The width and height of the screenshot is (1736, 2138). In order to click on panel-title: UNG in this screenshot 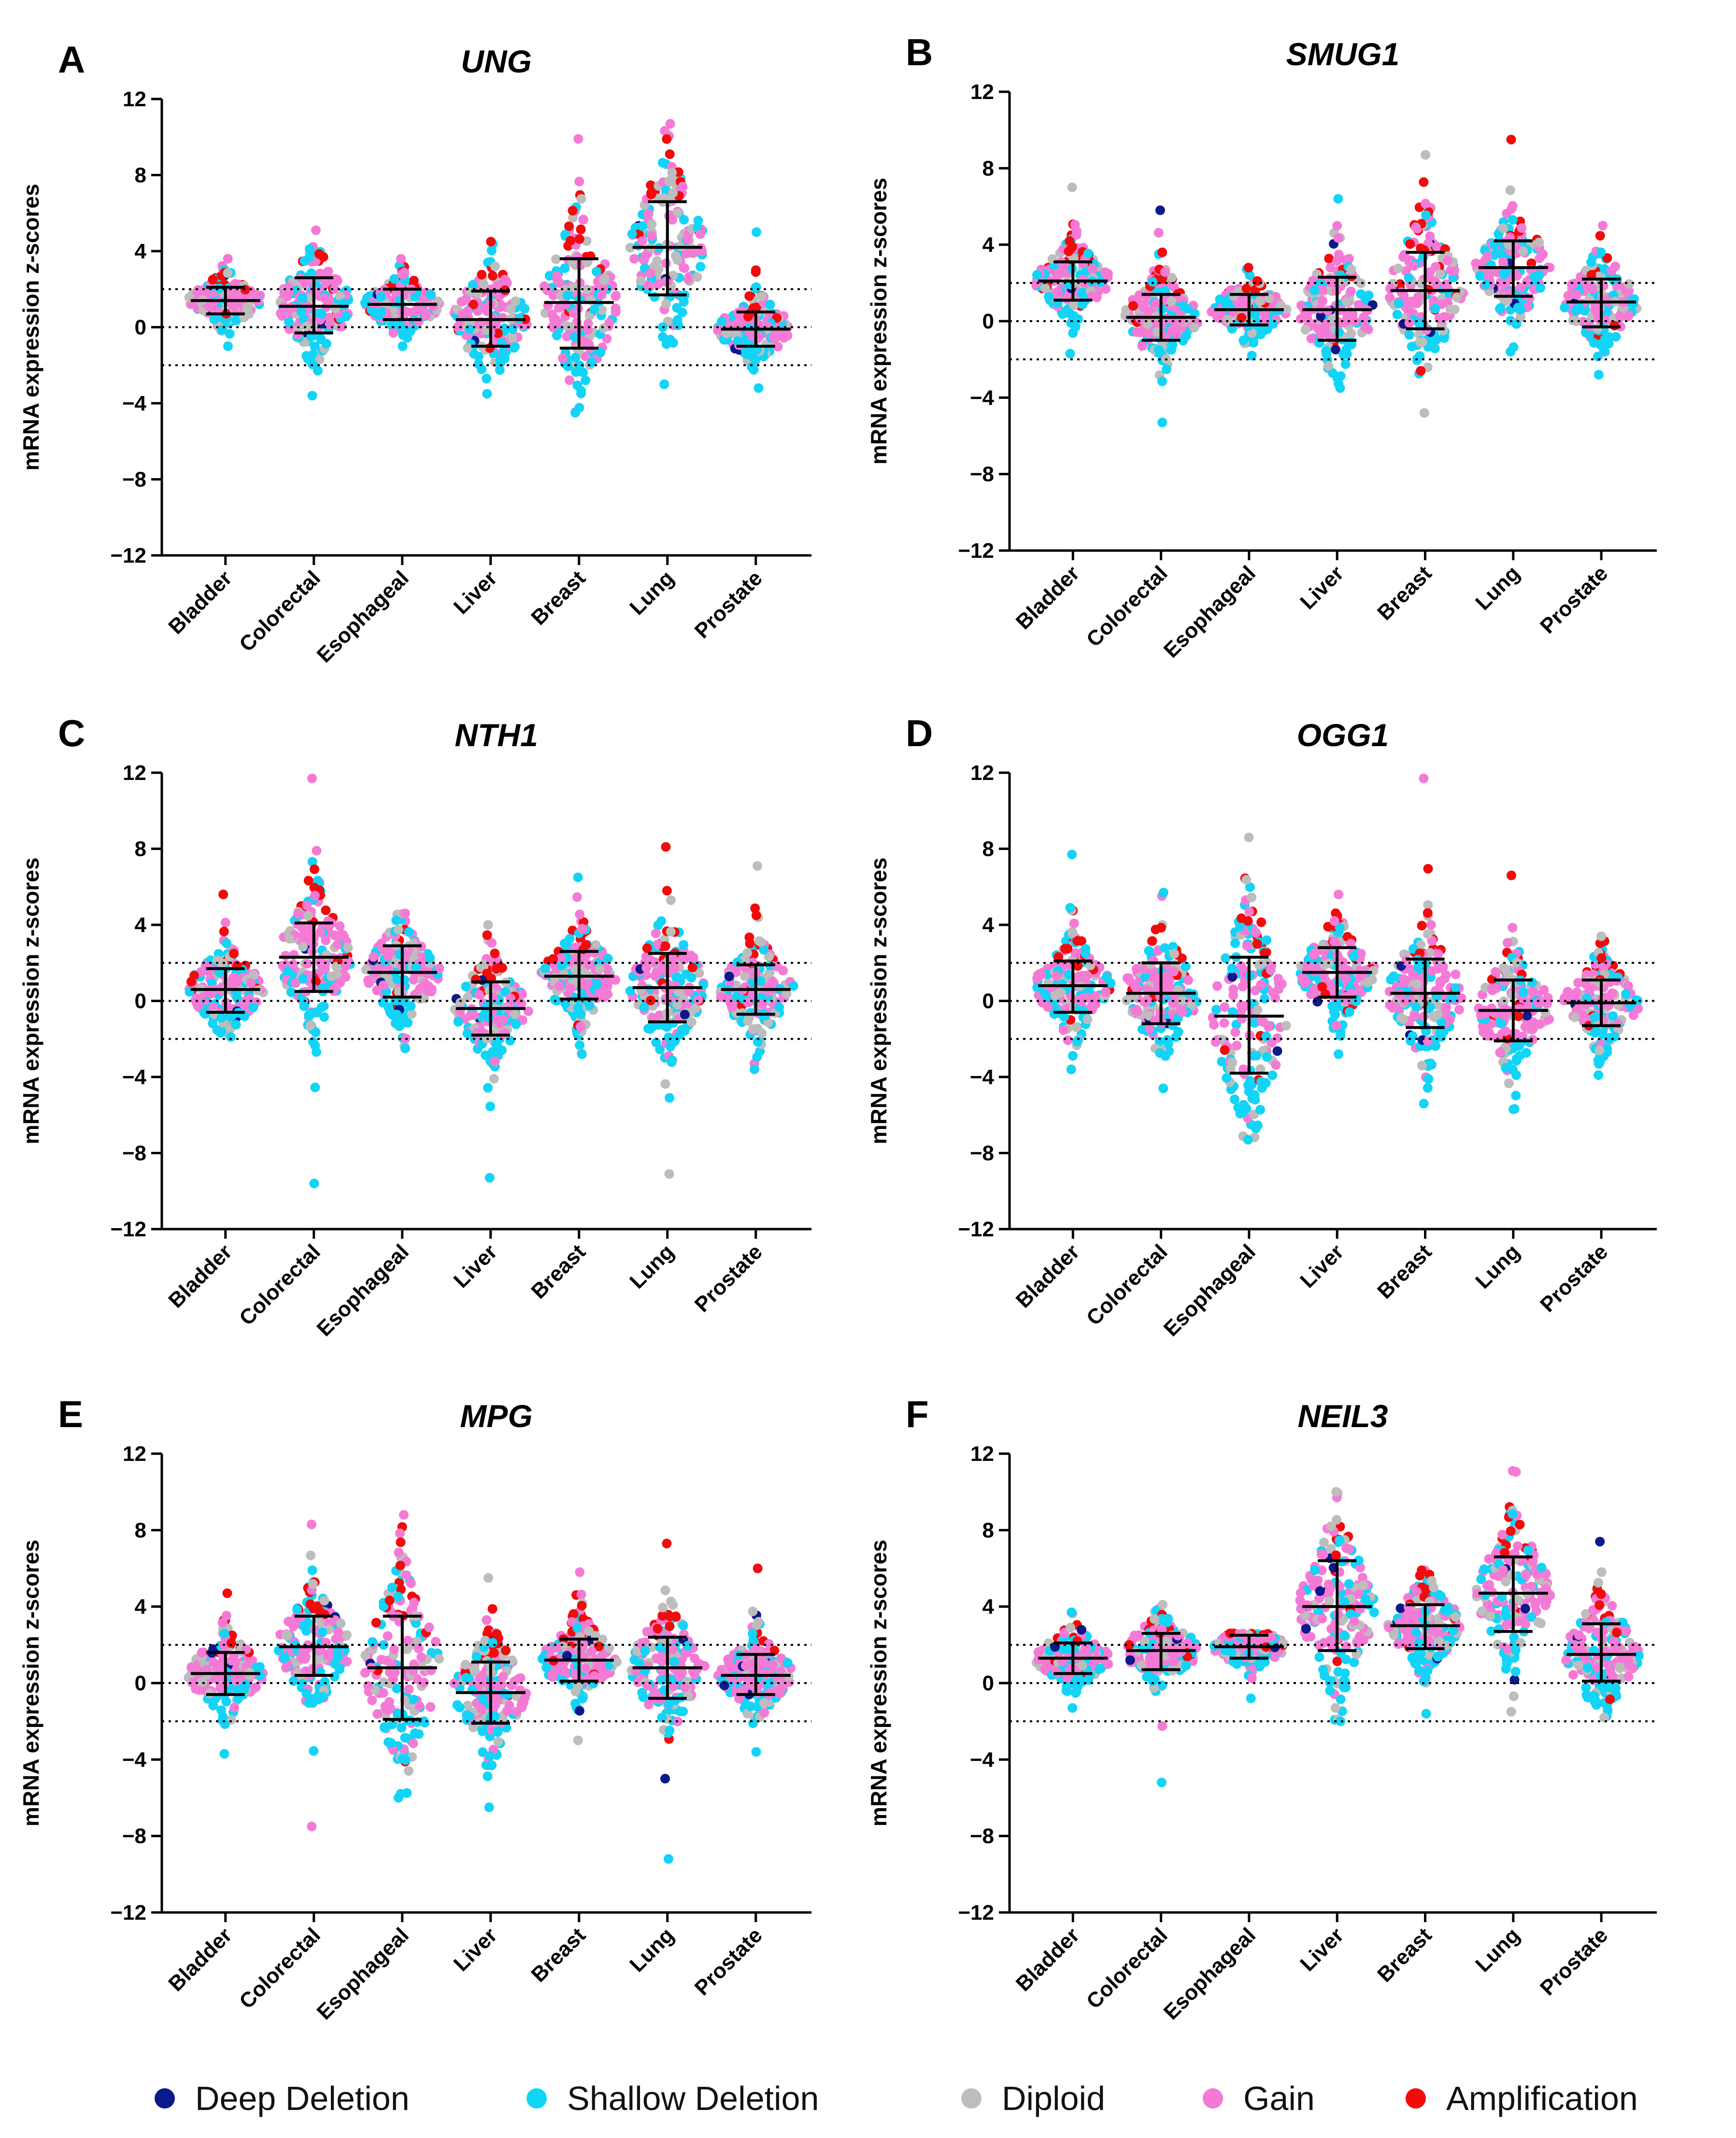, I will do `click(496, 61)`.